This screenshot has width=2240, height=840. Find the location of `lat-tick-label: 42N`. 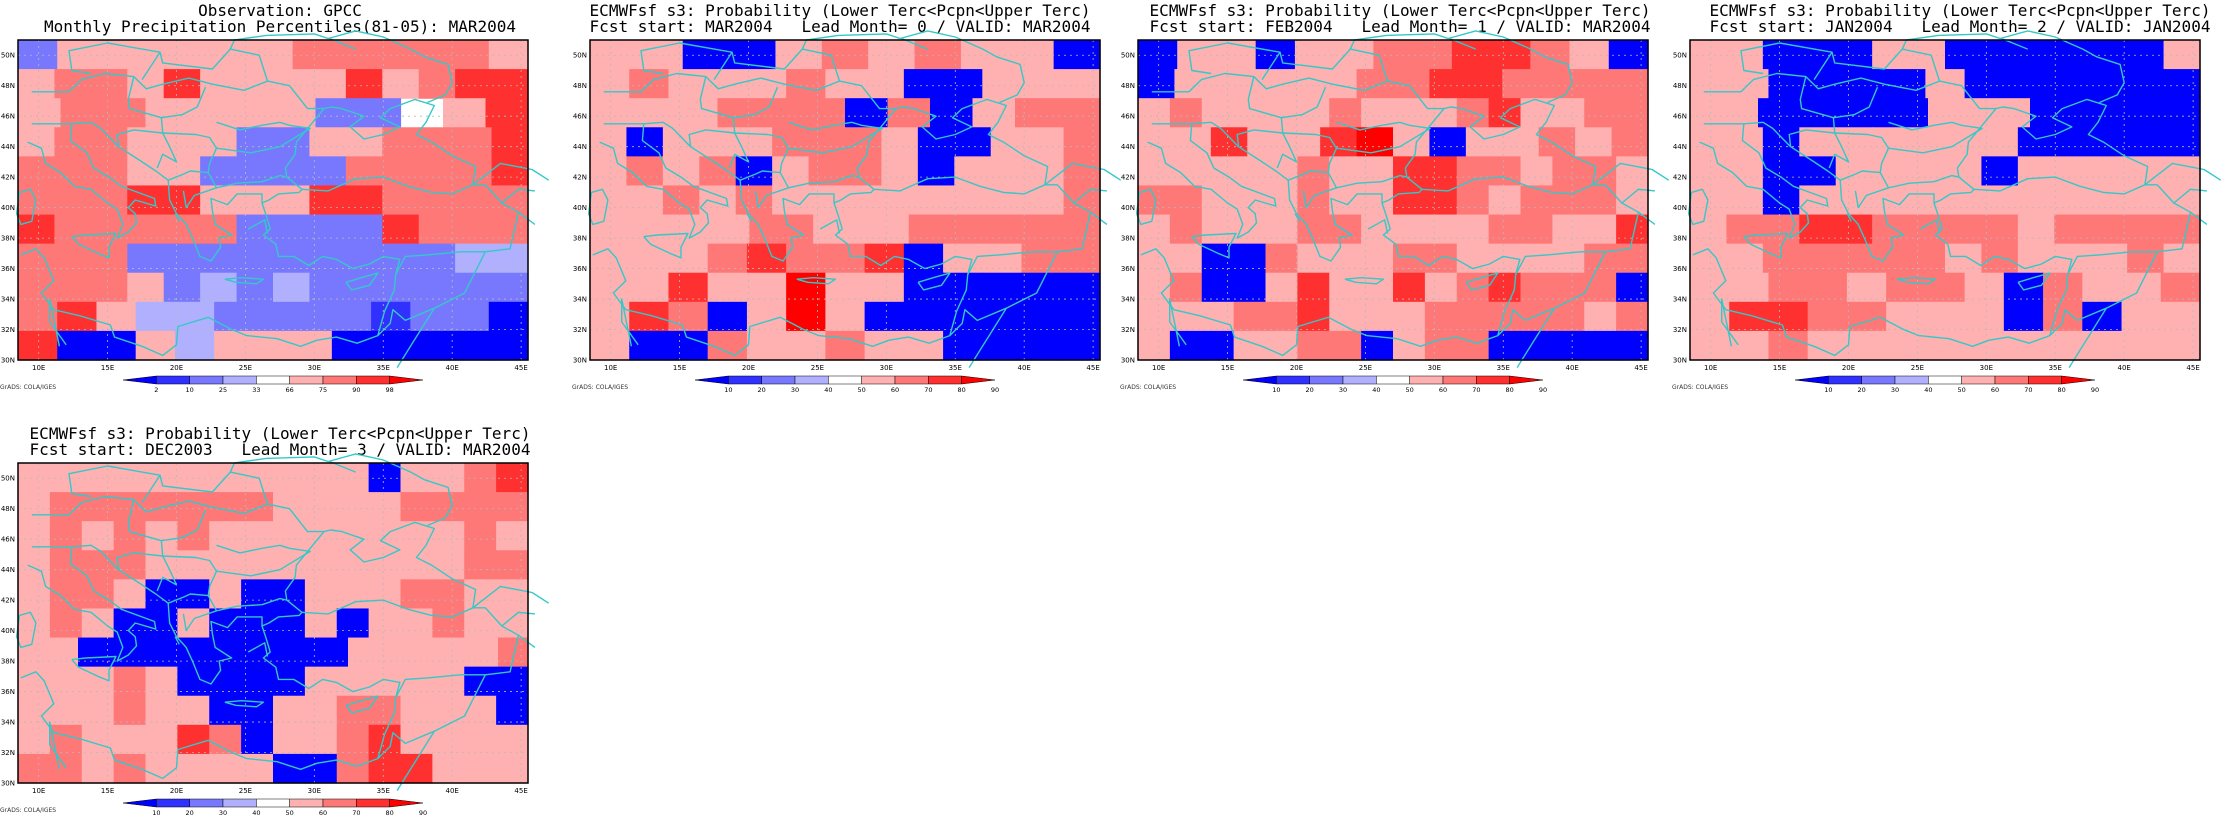

lat-tick-label: 42N is located at coordinates (8, 601).